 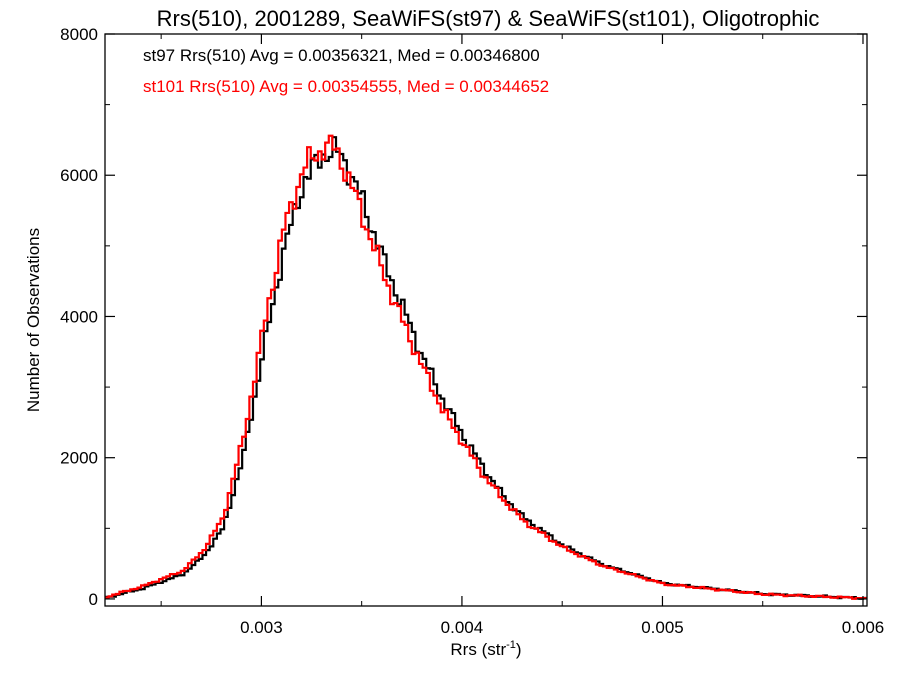 What do you see at coordinates (662, 627) in the screenshot?
I see `x-tick-label: 0.005` at bounding box center [662, 627].